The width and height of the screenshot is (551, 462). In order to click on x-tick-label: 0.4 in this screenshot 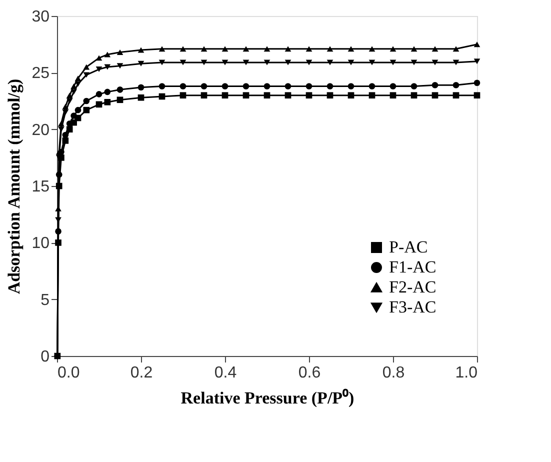, I will do `click(225, 373)`.